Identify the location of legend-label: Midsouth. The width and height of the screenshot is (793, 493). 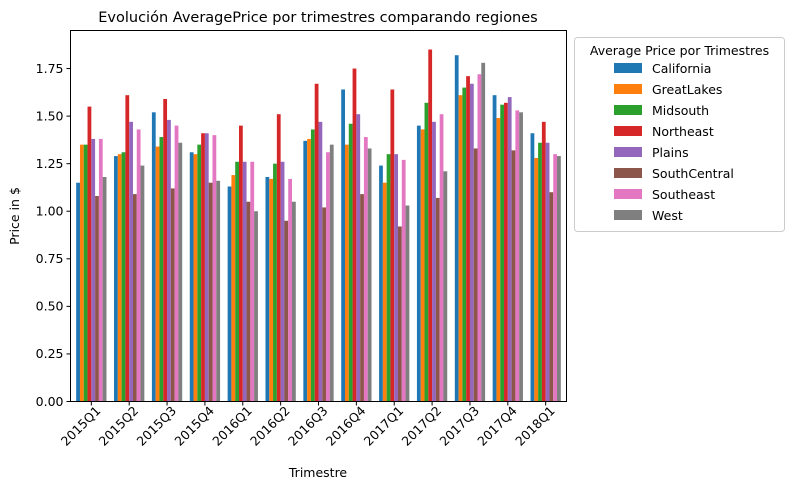
(680, 110).